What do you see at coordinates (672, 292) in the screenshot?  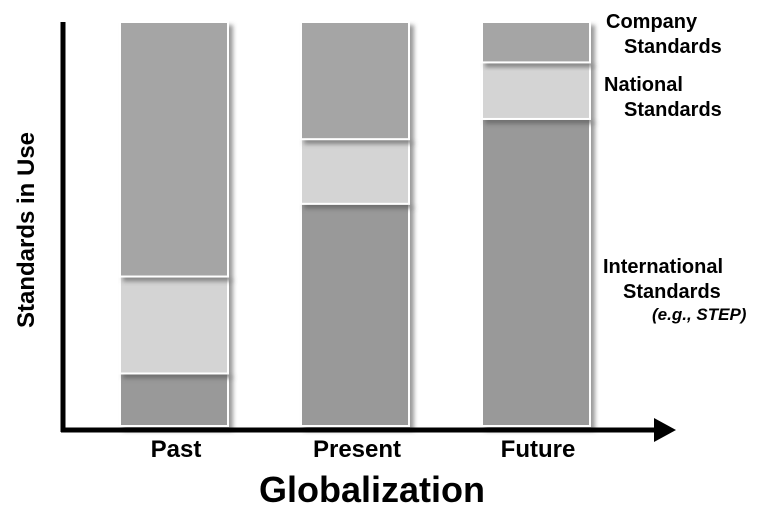 I see `legend-international-line2: Standards` at bounding box center [672, 292].